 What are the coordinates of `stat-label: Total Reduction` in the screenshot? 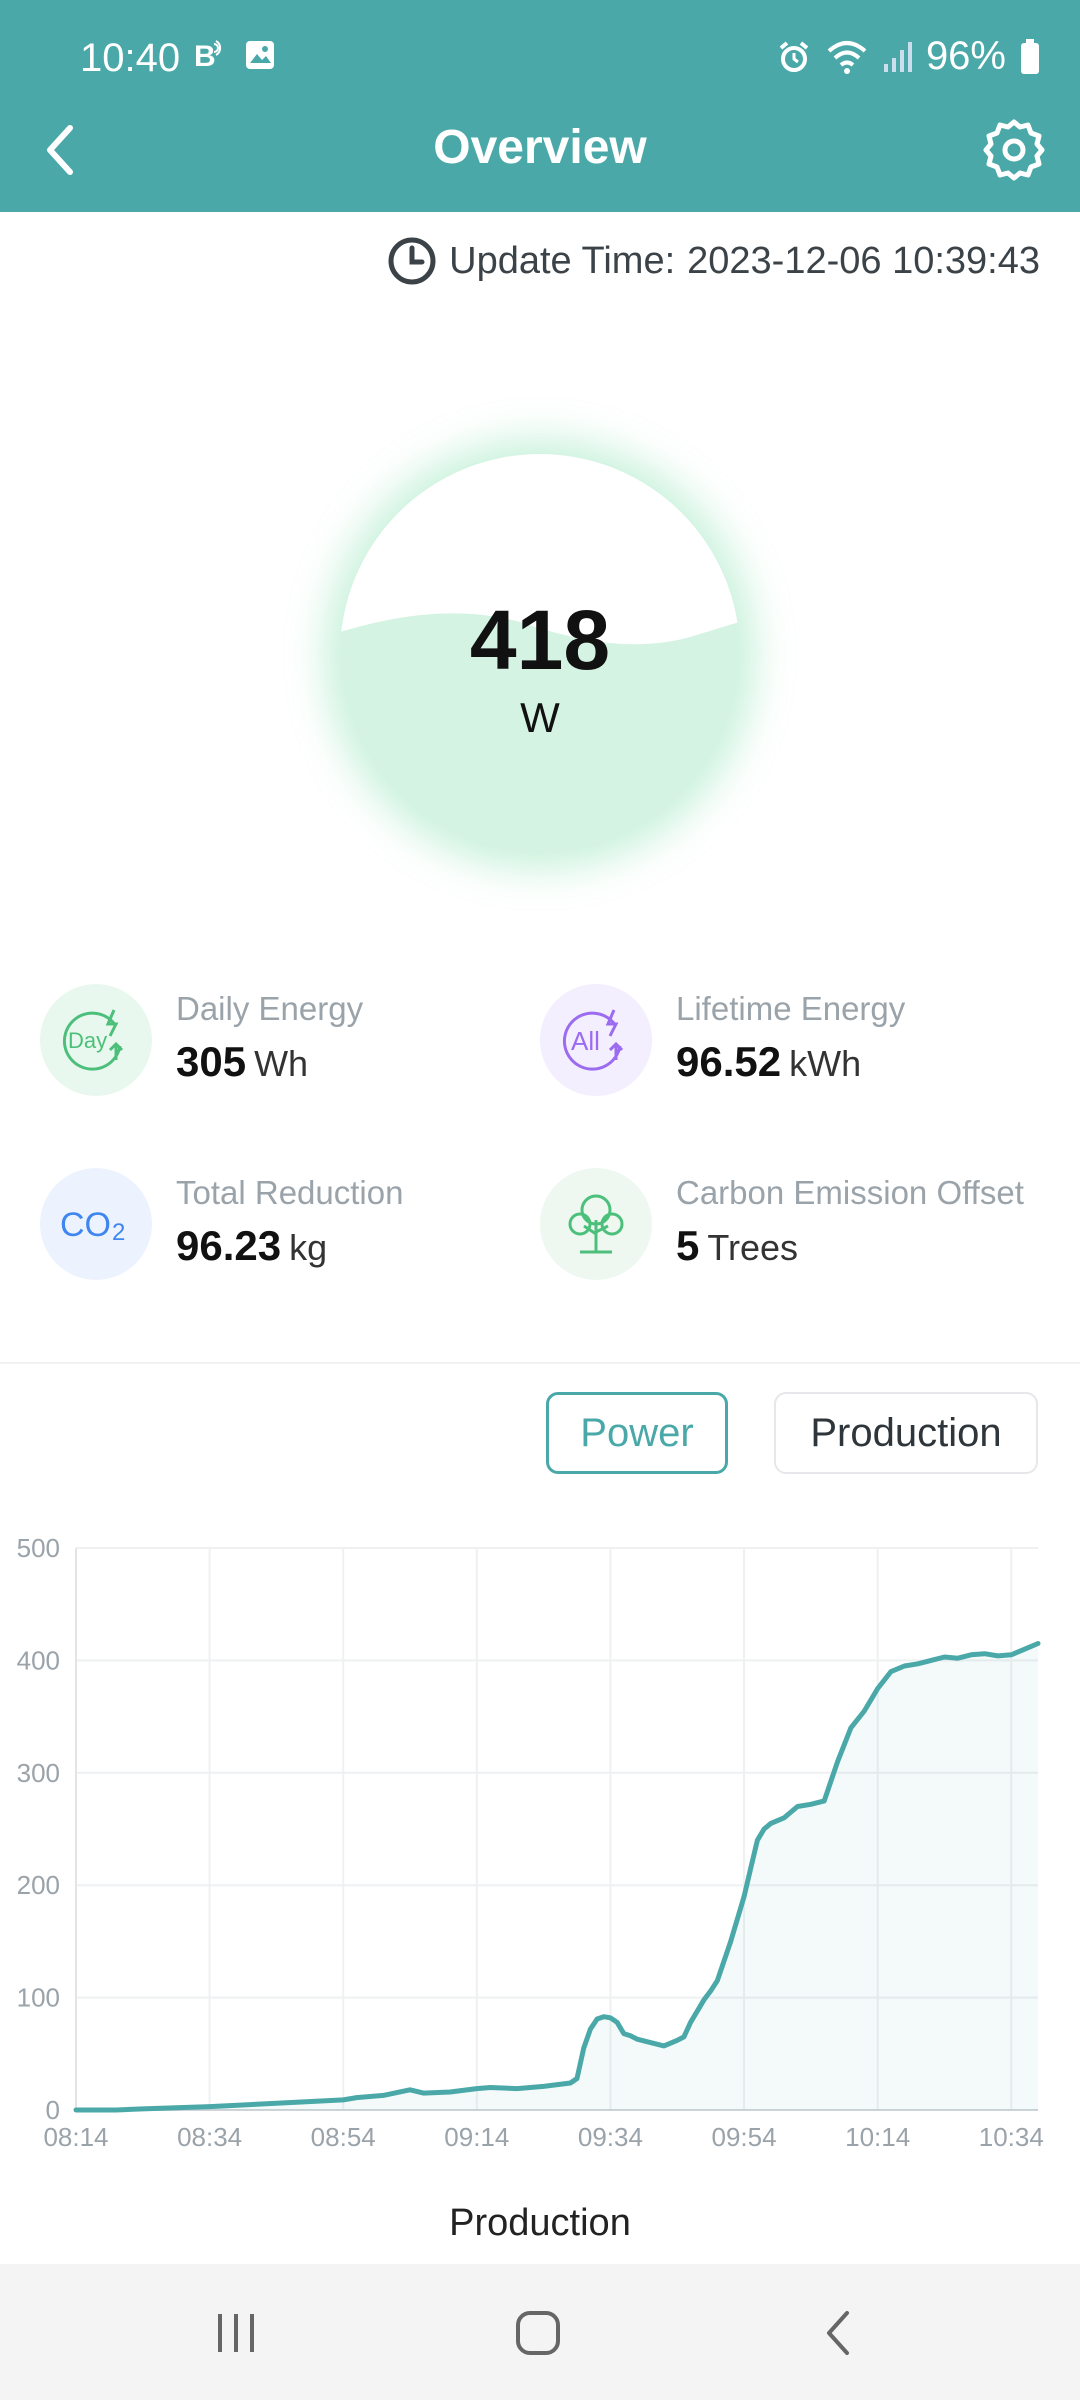 It's located at (290, 1192).